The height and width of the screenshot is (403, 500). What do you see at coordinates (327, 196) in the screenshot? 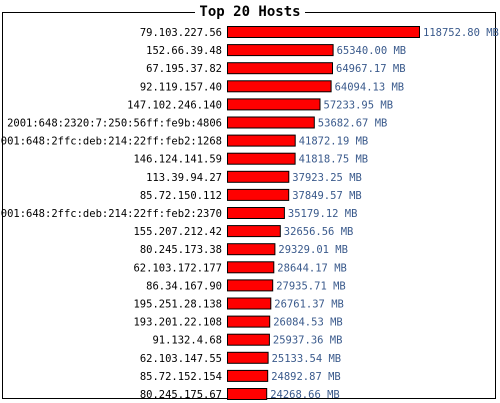
I see `value-label: 37849.57 MB` at bounding box center [327, 196].